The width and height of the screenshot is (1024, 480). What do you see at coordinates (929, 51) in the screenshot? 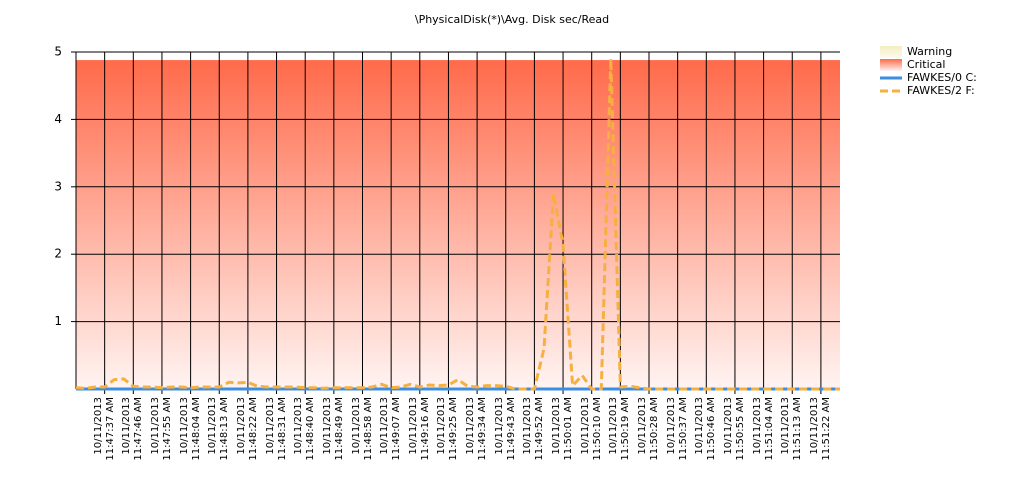
I see `legend-label: Warning` at bounding box center [929, 51].